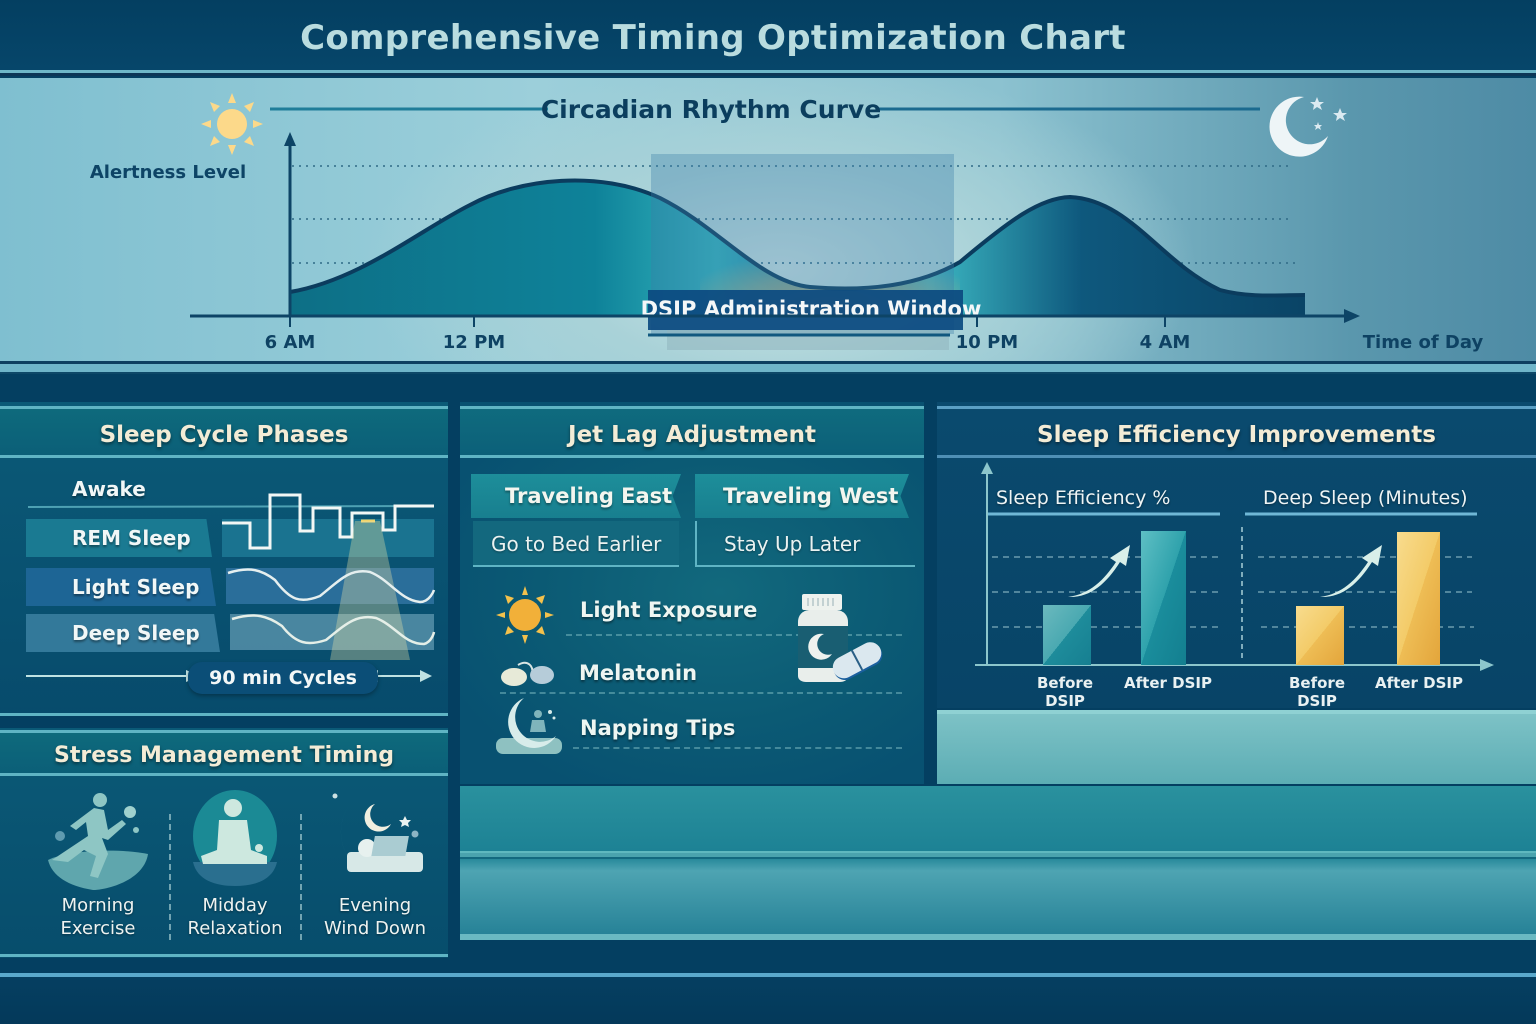 This screenshot has height=1024, width=1536. What do you see at coordinates (98, 905) in the screenshot?
I see `stress-label-line1: Morning` at bounding box center [98, 905].